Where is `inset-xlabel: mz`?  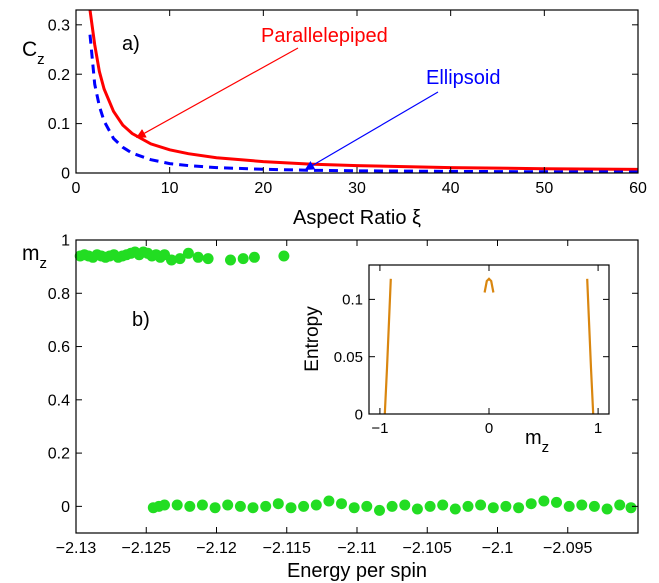
inset-xlabel: mz is located at coordinates (537, 441).